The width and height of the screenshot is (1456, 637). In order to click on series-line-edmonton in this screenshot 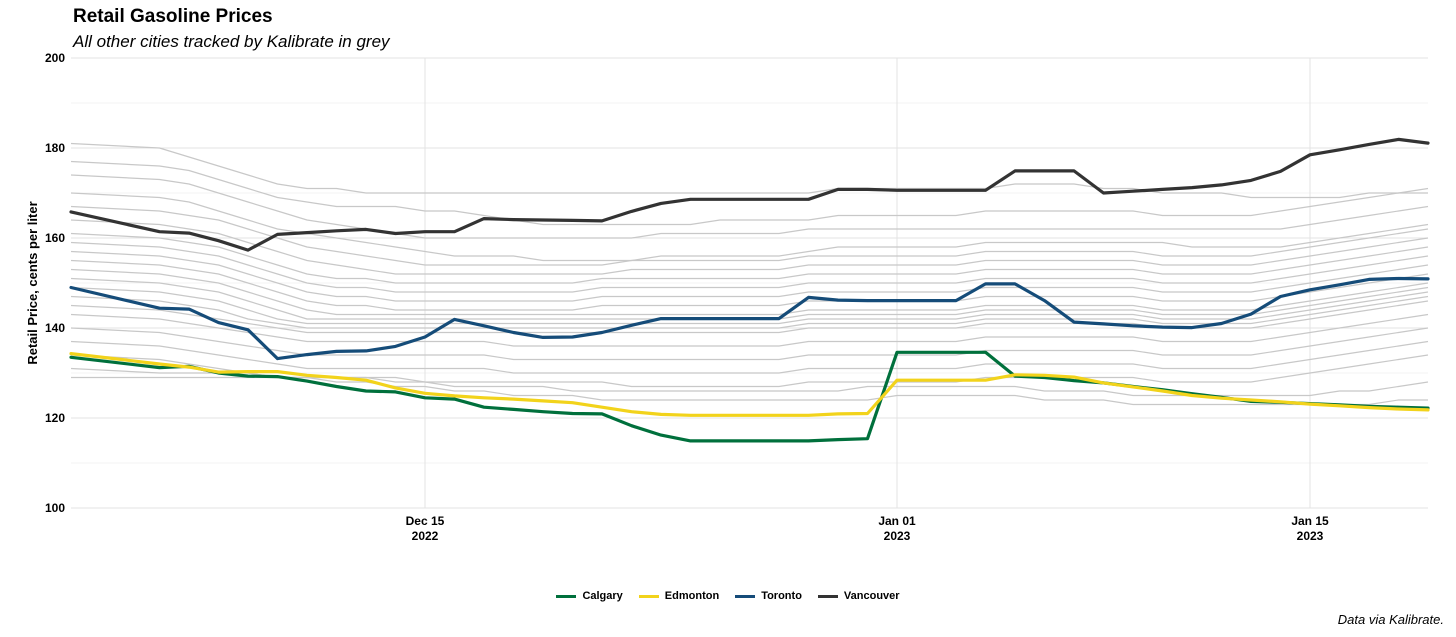, I will do `click(749, 384)`.